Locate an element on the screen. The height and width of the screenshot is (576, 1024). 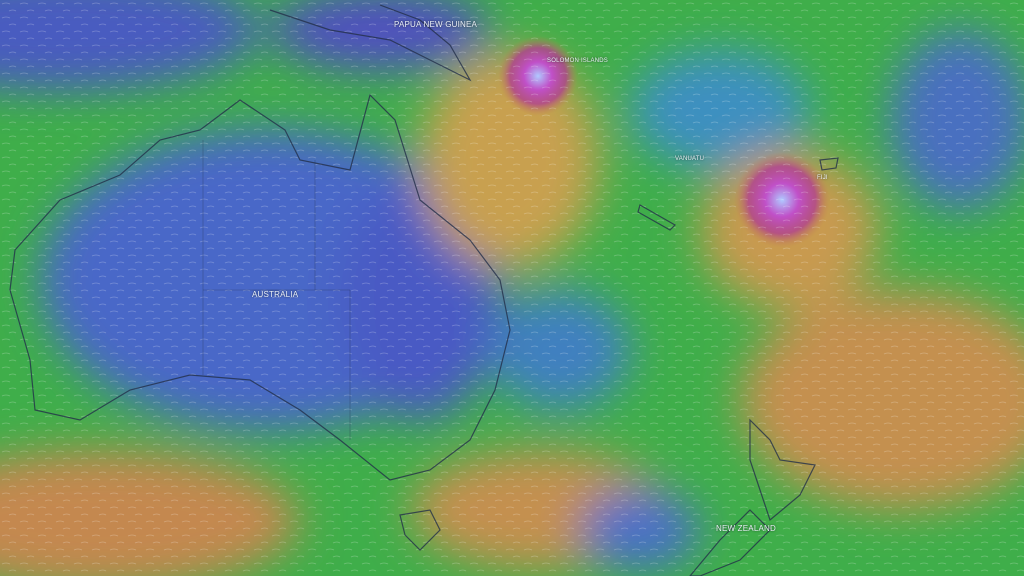
state-borders is located at coordinates (276, 290).